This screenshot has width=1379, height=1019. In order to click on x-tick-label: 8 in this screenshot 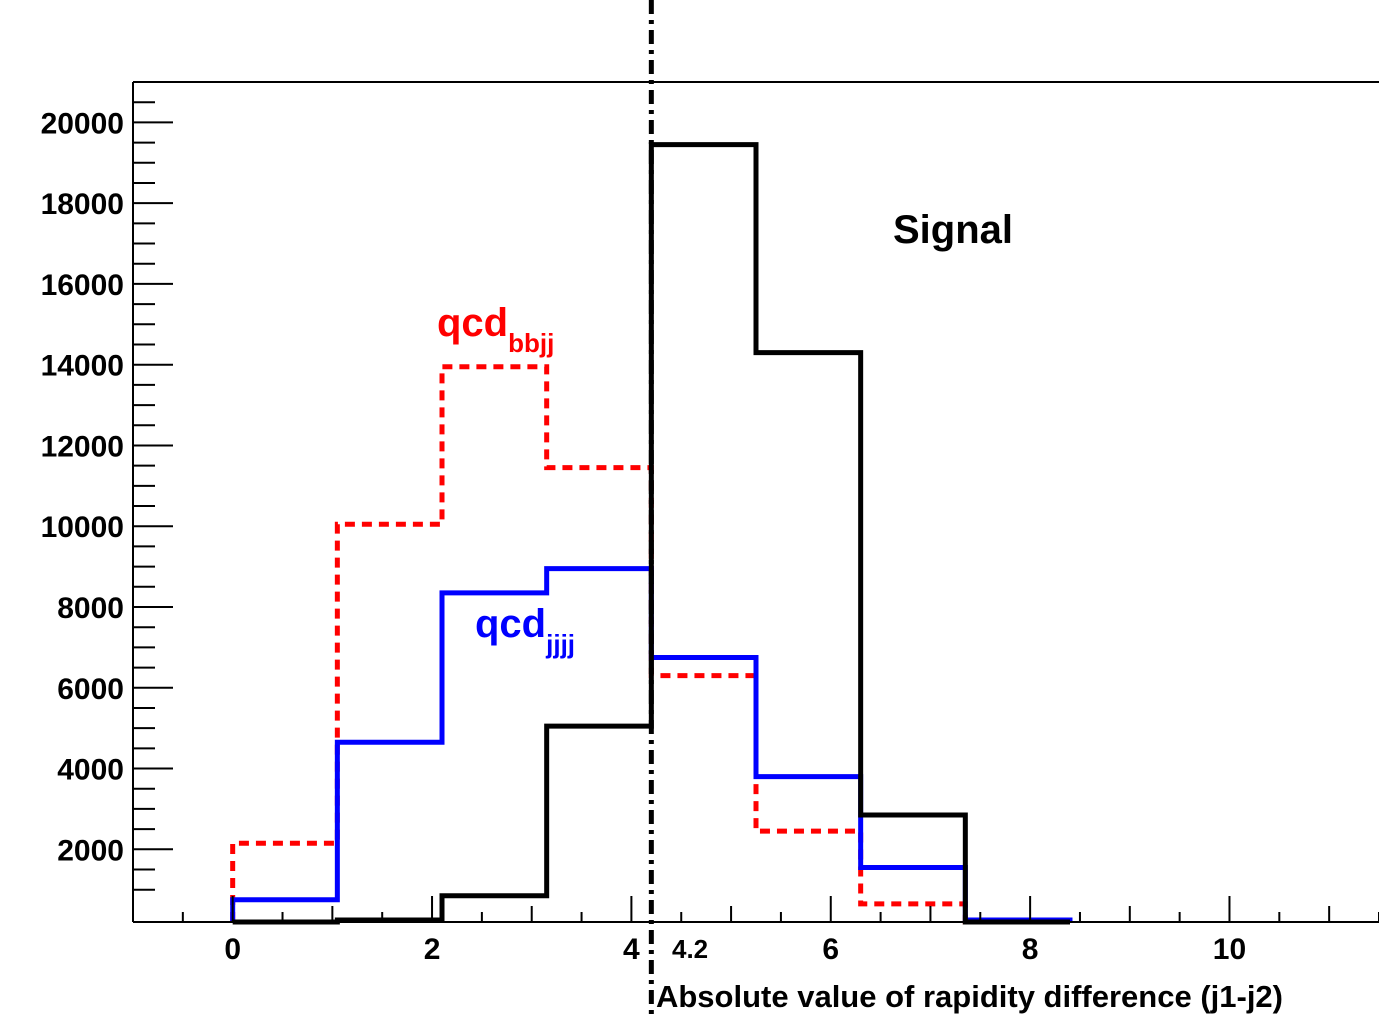, I will do `click(1030, 949)`.